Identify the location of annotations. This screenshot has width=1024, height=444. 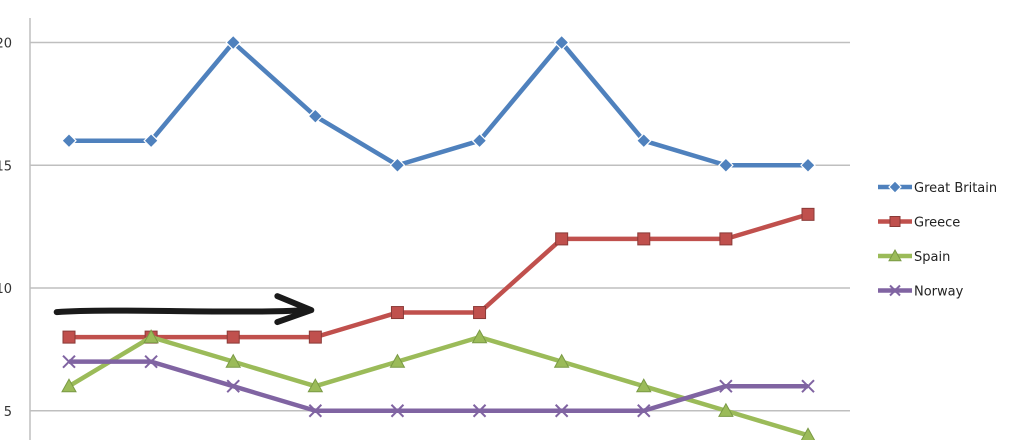
(184, 309).